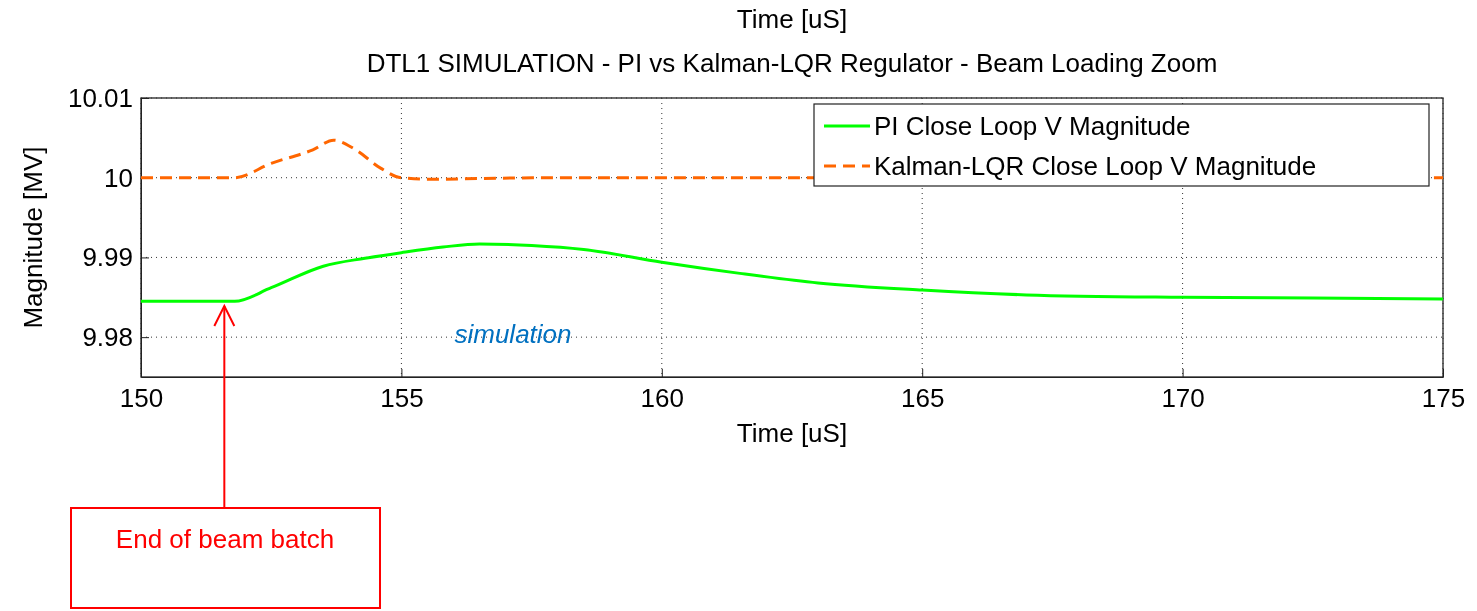 This screenshot has height=611, width=1477. Describe the element at coordinates (118, 177) in the screenshot. I see `y-tick-label: 10` at that location.